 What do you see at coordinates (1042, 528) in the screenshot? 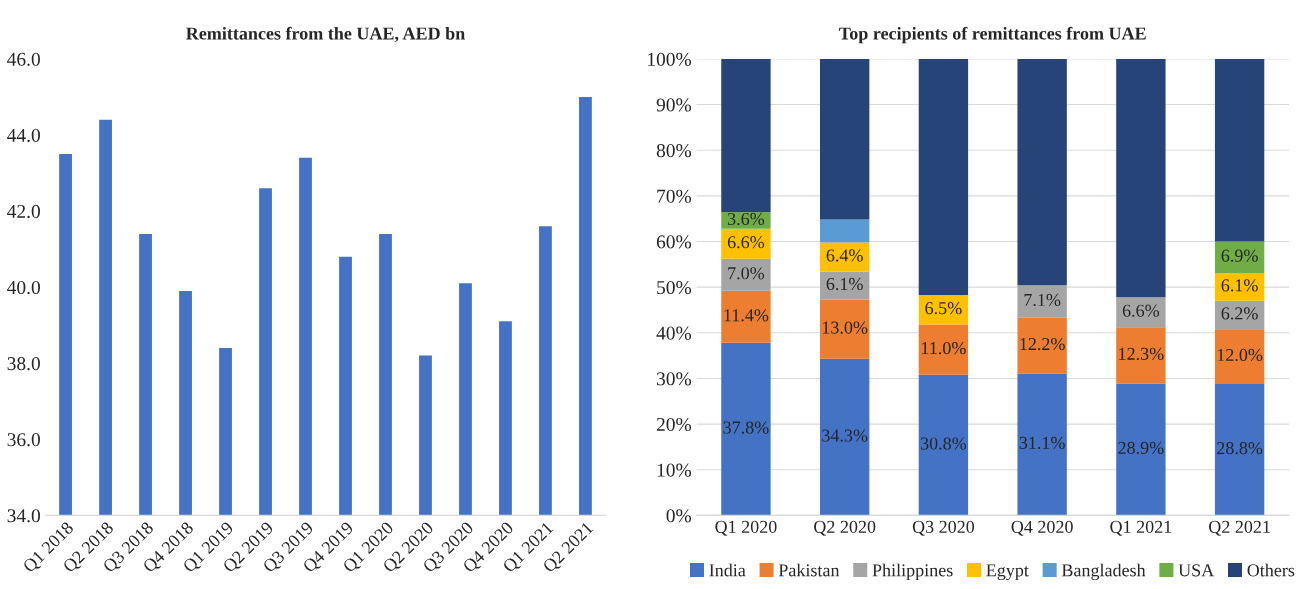
I see `x-tick-label: Q4 2020` at bounding box center [1042, 528].